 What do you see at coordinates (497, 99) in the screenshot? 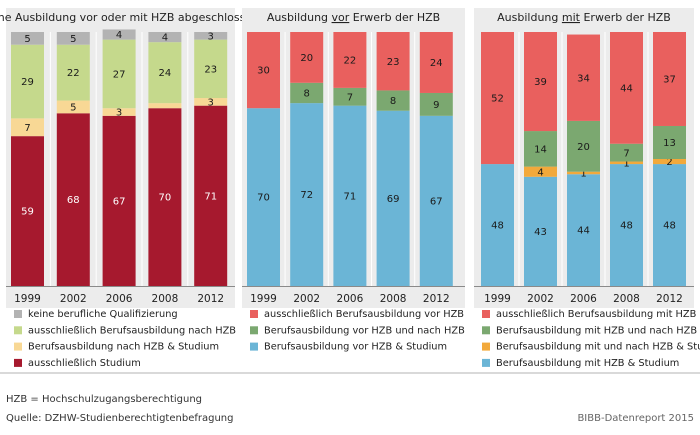
I see `data-label: 52` at bounding box center [497, 99].